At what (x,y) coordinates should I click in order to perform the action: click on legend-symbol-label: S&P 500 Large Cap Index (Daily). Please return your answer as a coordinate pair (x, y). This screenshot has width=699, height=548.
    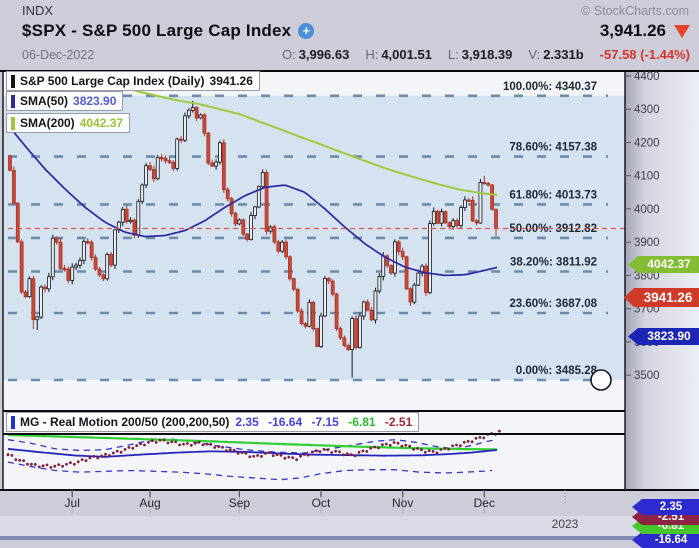
    Looking at the image, I should click on (112, 81).